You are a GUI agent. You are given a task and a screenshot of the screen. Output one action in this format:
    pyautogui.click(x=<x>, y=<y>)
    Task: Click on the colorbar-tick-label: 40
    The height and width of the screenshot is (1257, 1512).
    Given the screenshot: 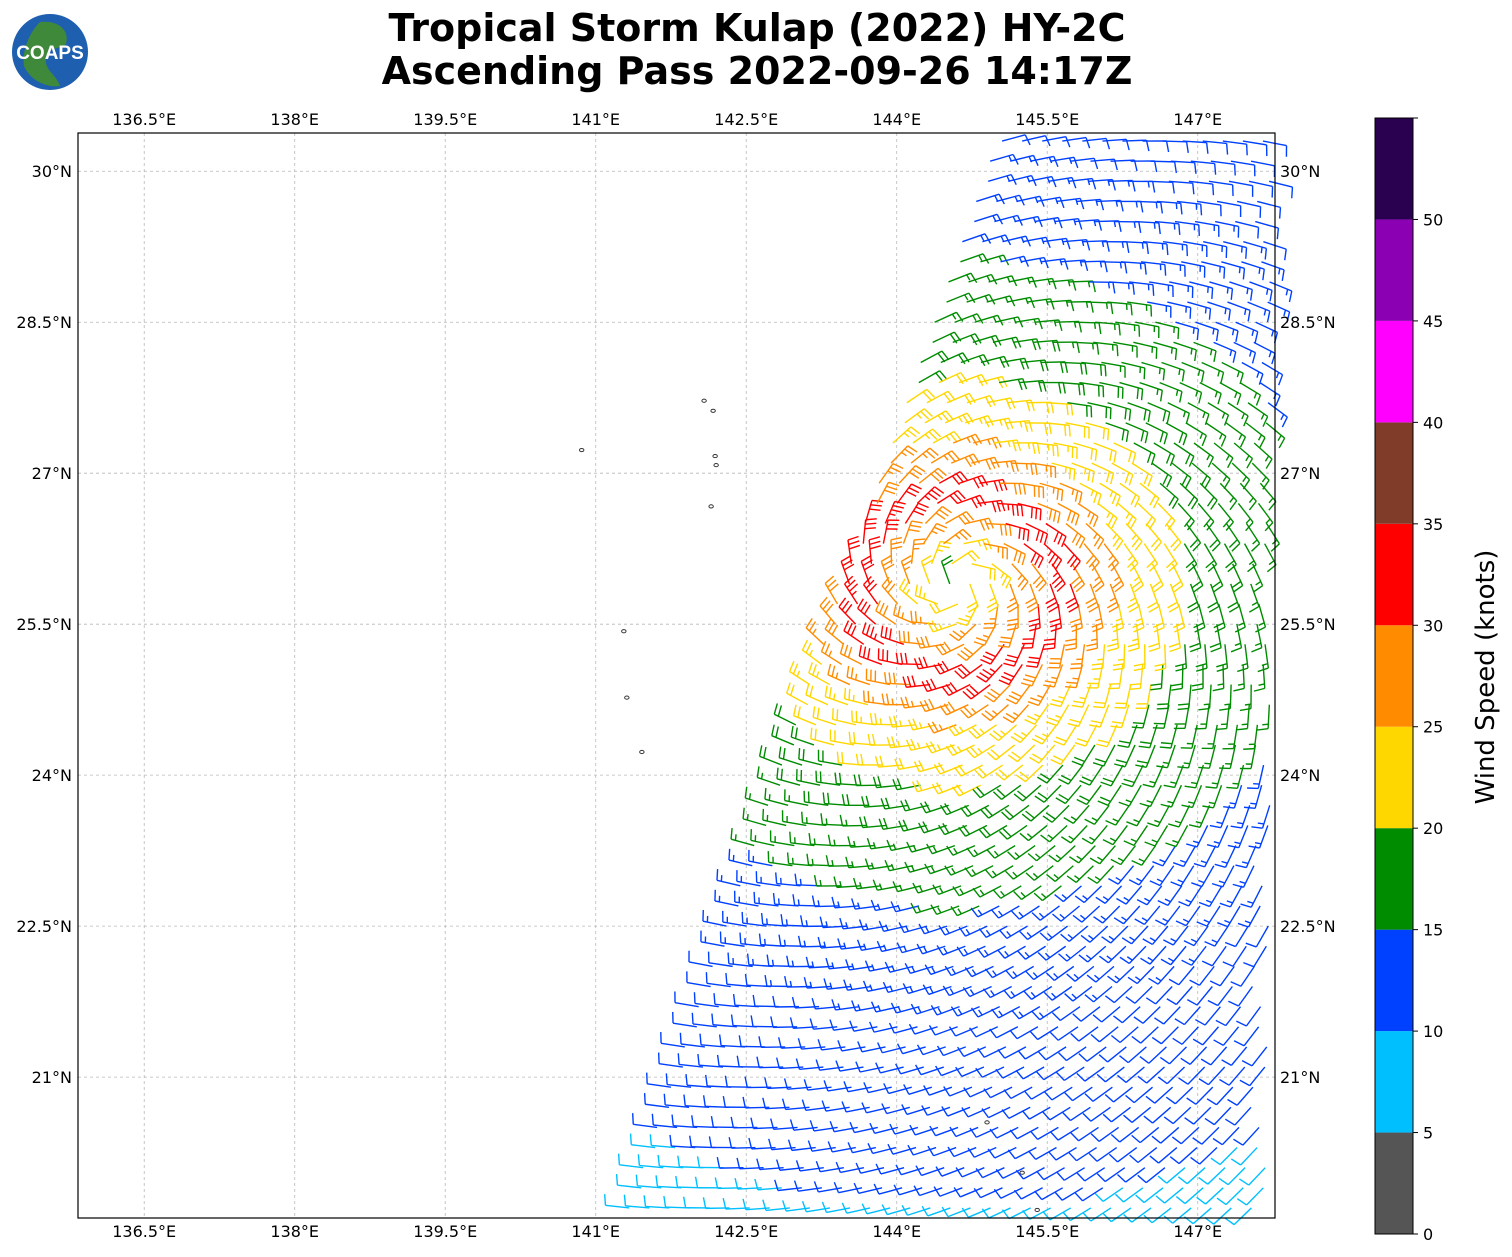 What is the action you would take?
    pyautogui.click(x=1433, y=422)
    